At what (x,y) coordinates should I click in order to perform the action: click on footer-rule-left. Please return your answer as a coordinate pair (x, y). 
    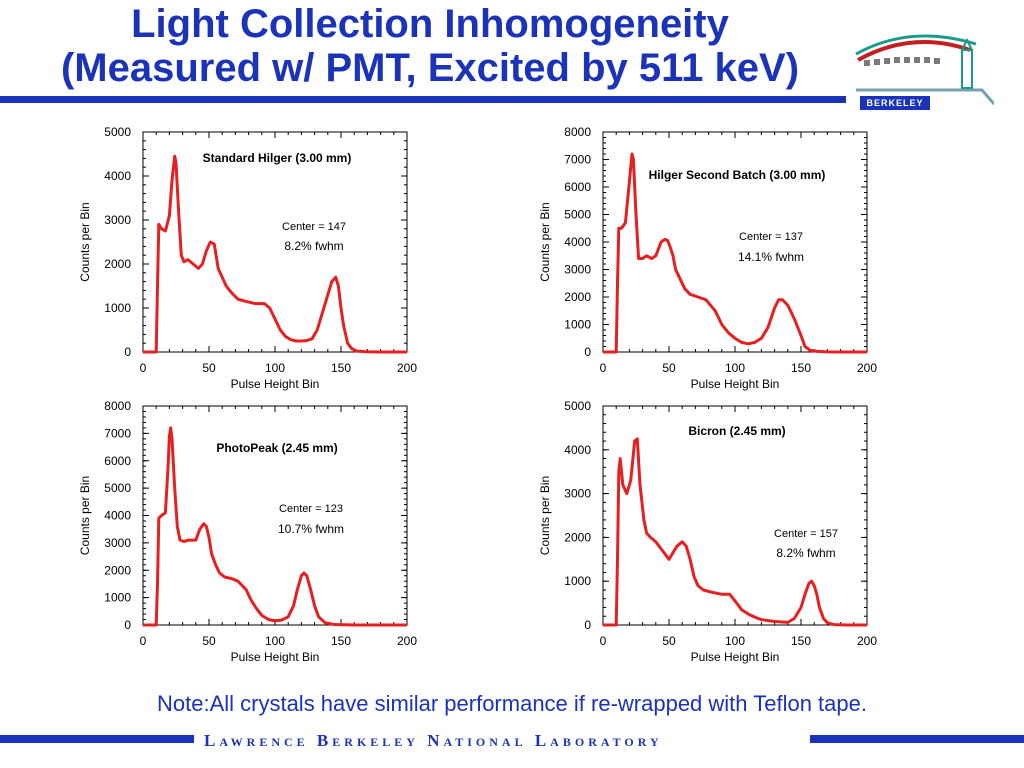
    Looking at the image, I should click on (97, 739).